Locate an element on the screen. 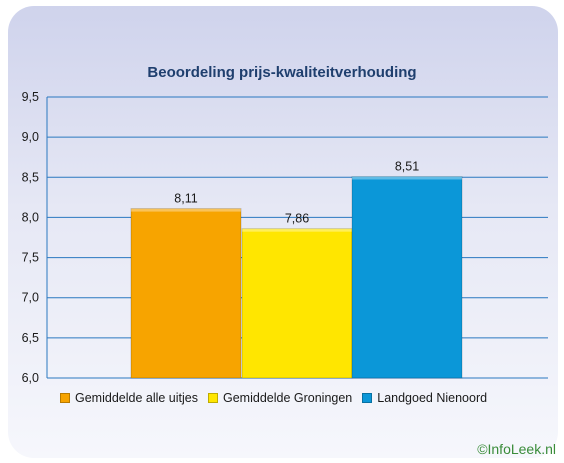  y-tick-label: 8,5 is located at coordinates (30, 177).